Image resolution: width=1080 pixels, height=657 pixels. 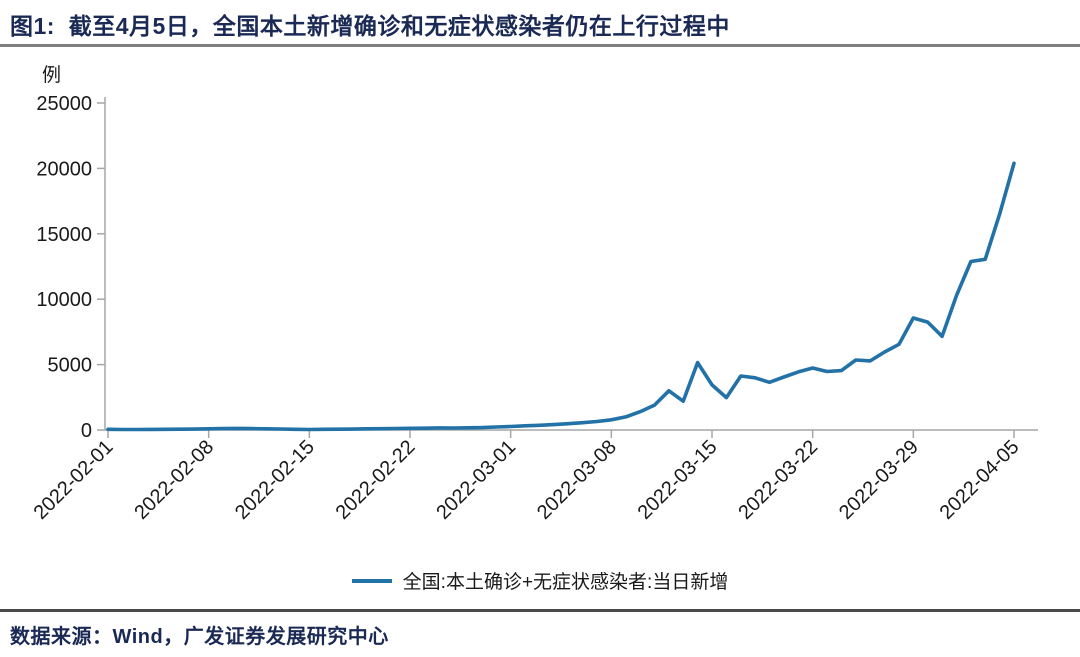 I want to click on title-separator, so click(x=540, y=45).